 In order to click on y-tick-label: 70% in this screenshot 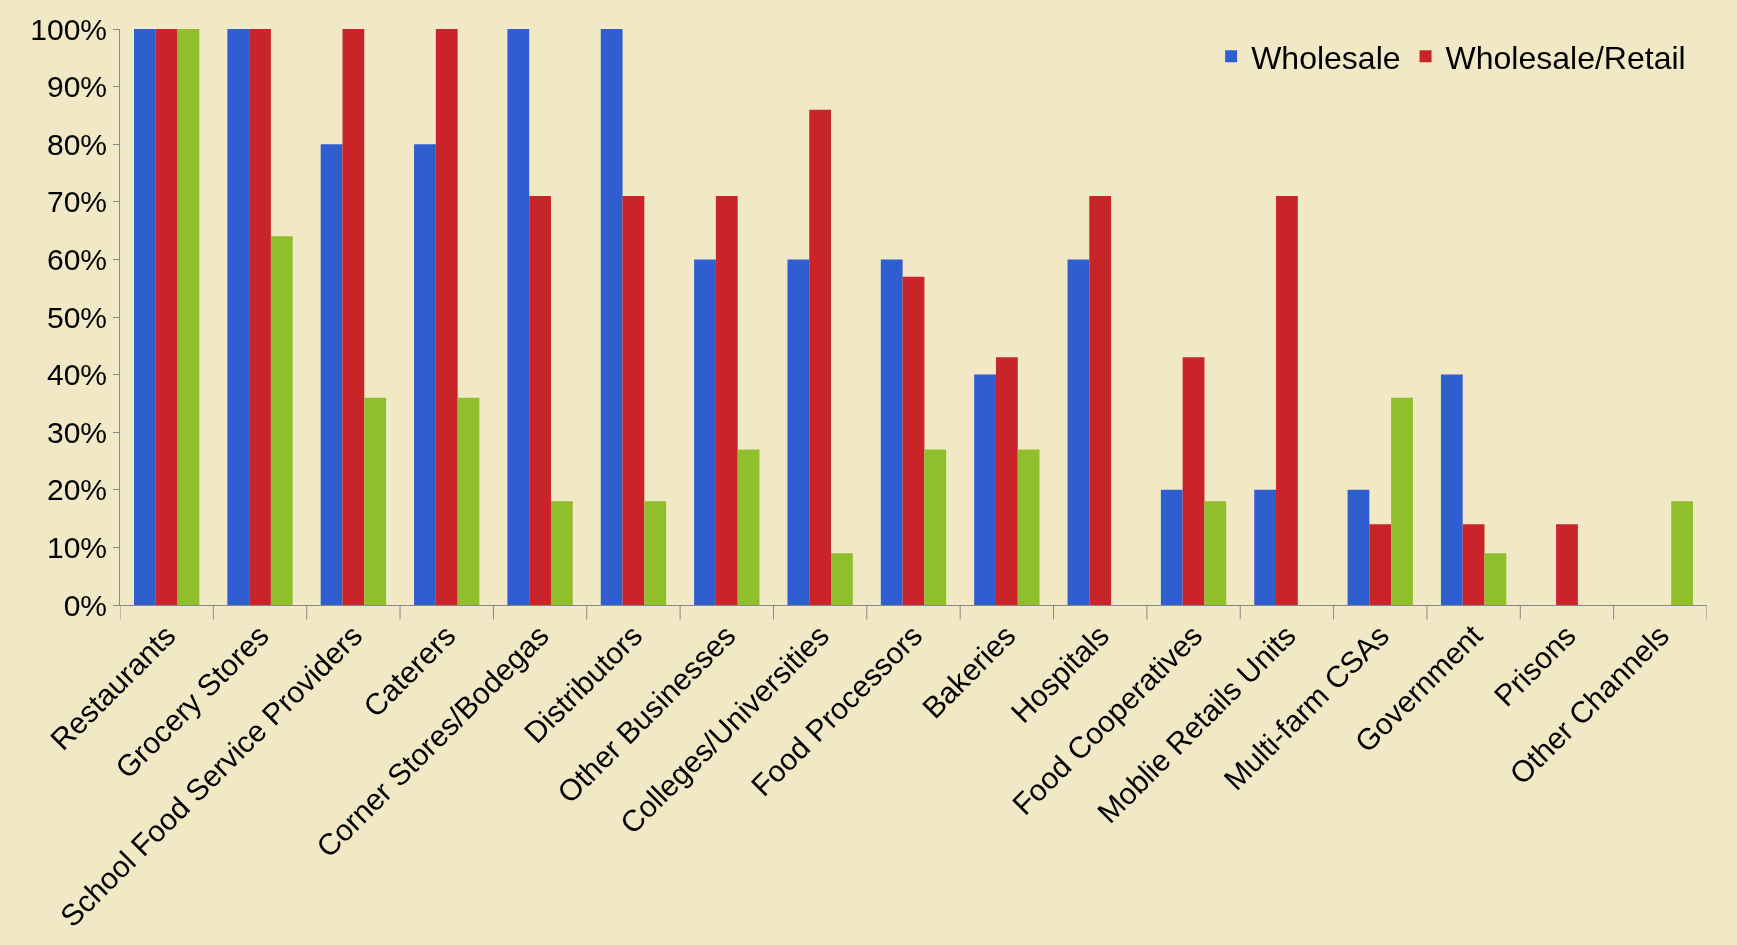, I will do `click(76, 202)`.